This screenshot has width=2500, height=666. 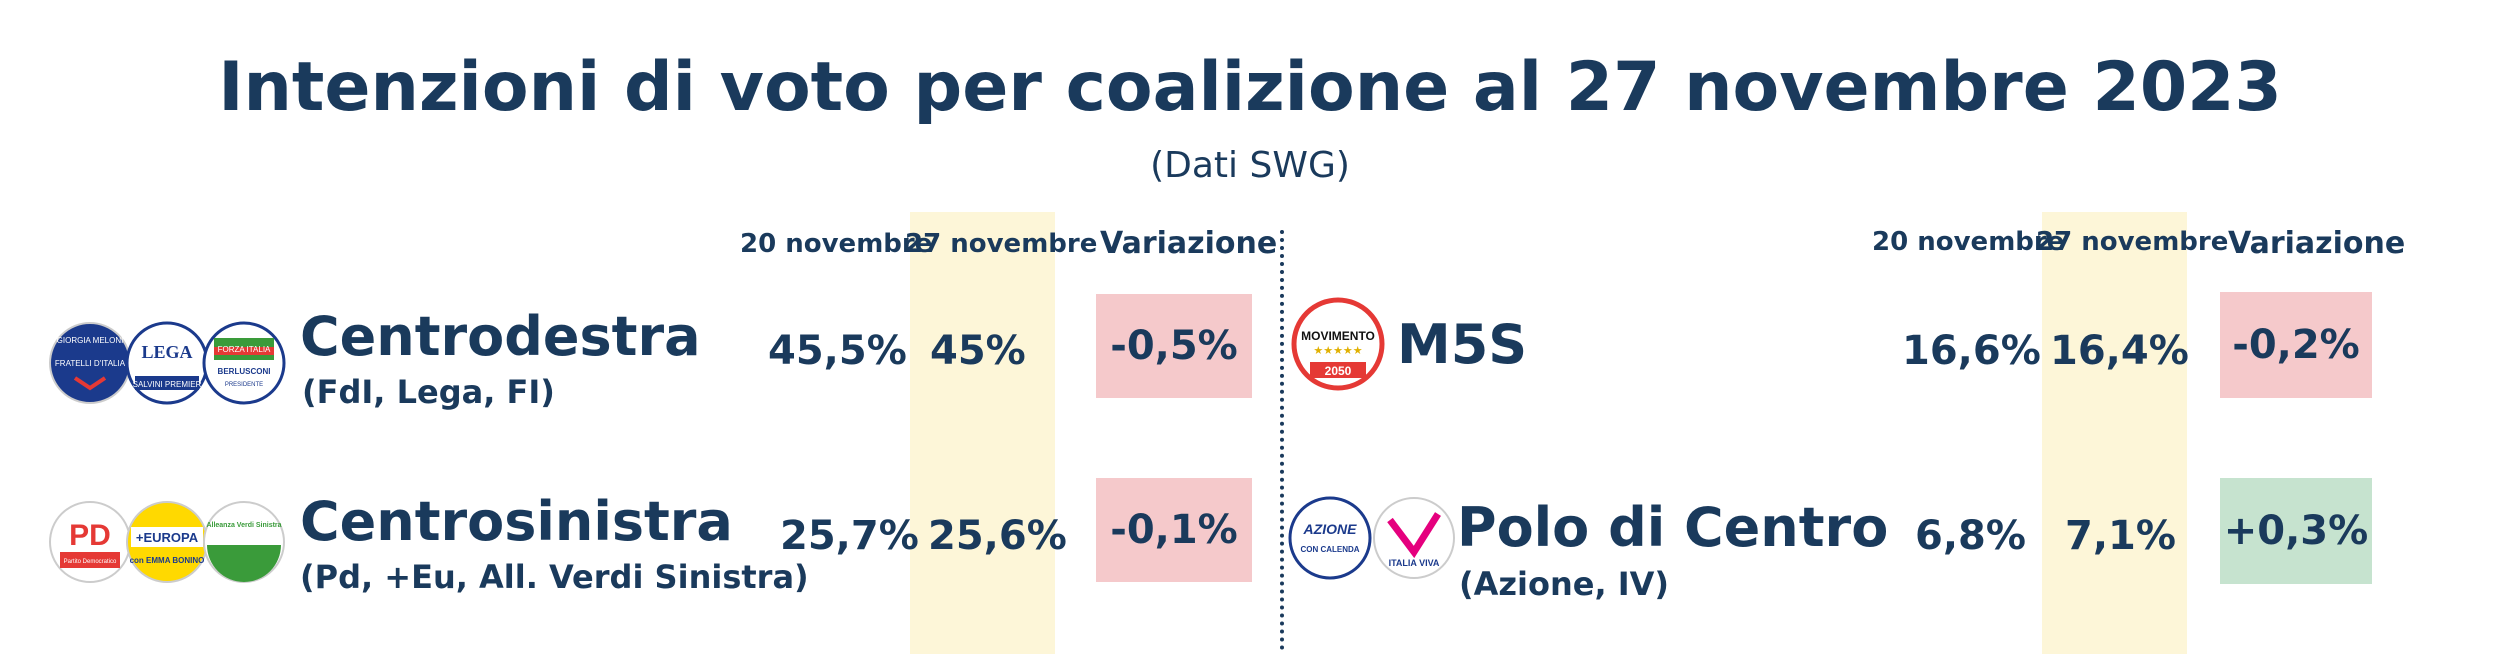 I want to click on current-week-highlight-left, so click(x=982, y=433).